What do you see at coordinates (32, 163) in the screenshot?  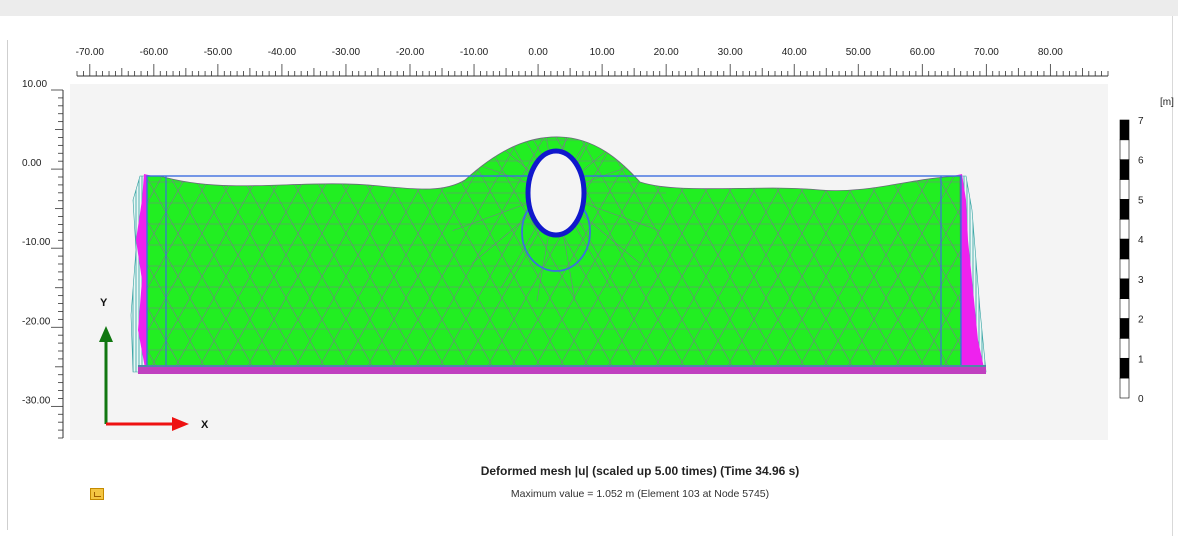 I see `y-tick-label: 0.00` at bounding box center [32, 163].